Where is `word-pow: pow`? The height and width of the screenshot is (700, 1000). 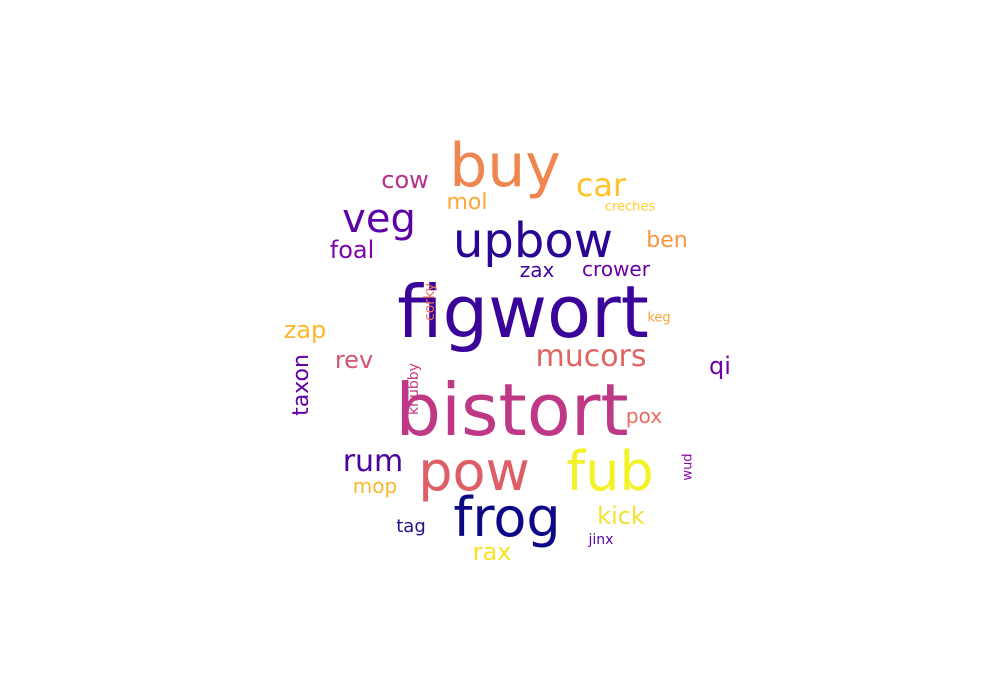
word-pow: pow is located at coordinates (474, 471).